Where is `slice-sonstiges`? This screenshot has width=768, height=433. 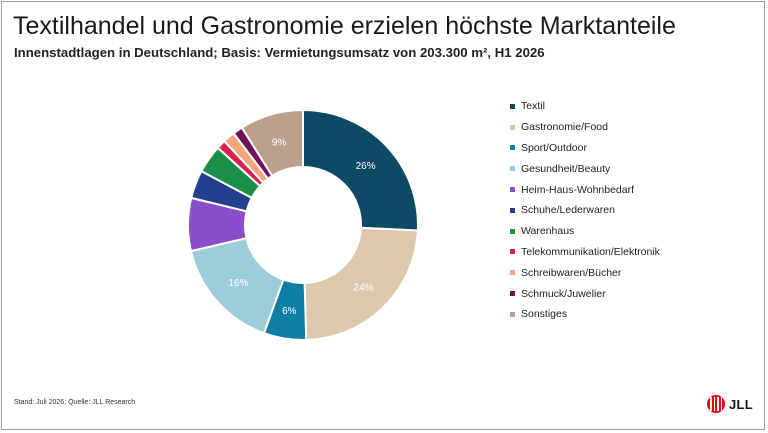 slice-sonstiges is located at coordinates (272, 143).